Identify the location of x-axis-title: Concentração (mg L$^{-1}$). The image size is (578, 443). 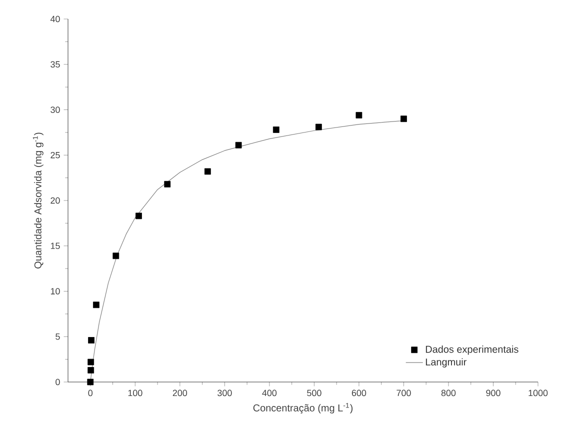
(303, 408).